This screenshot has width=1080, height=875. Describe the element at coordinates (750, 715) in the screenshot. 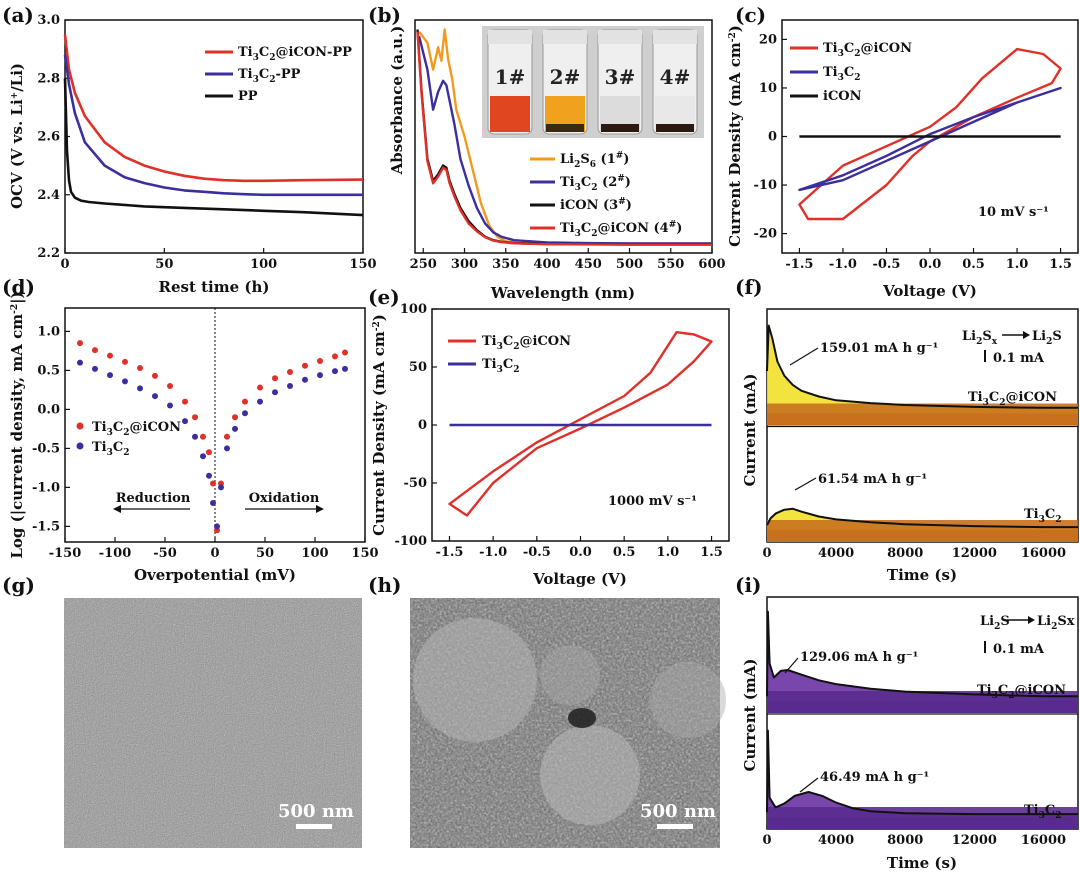

I see `chart-i-ylabel: Current (mA)` at that location.